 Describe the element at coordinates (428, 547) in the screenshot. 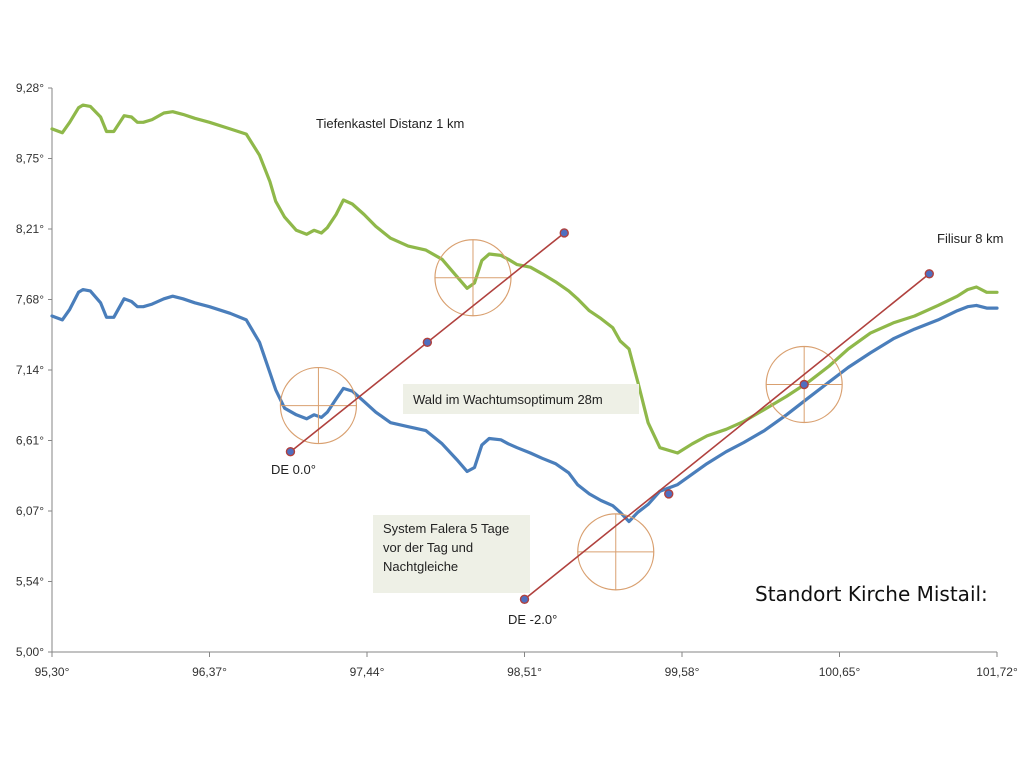

I see `system-label-line2: vor der Tag und` at that location.